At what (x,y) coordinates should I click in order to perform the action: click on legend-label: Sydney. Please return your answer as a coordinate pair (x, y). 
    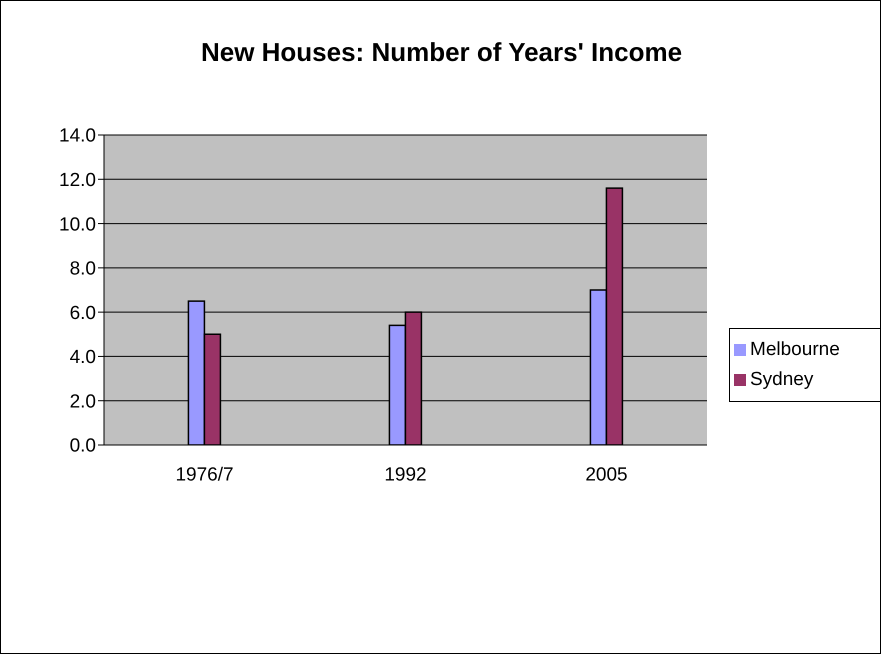
    Looking at the image, I should click on (782, 379).